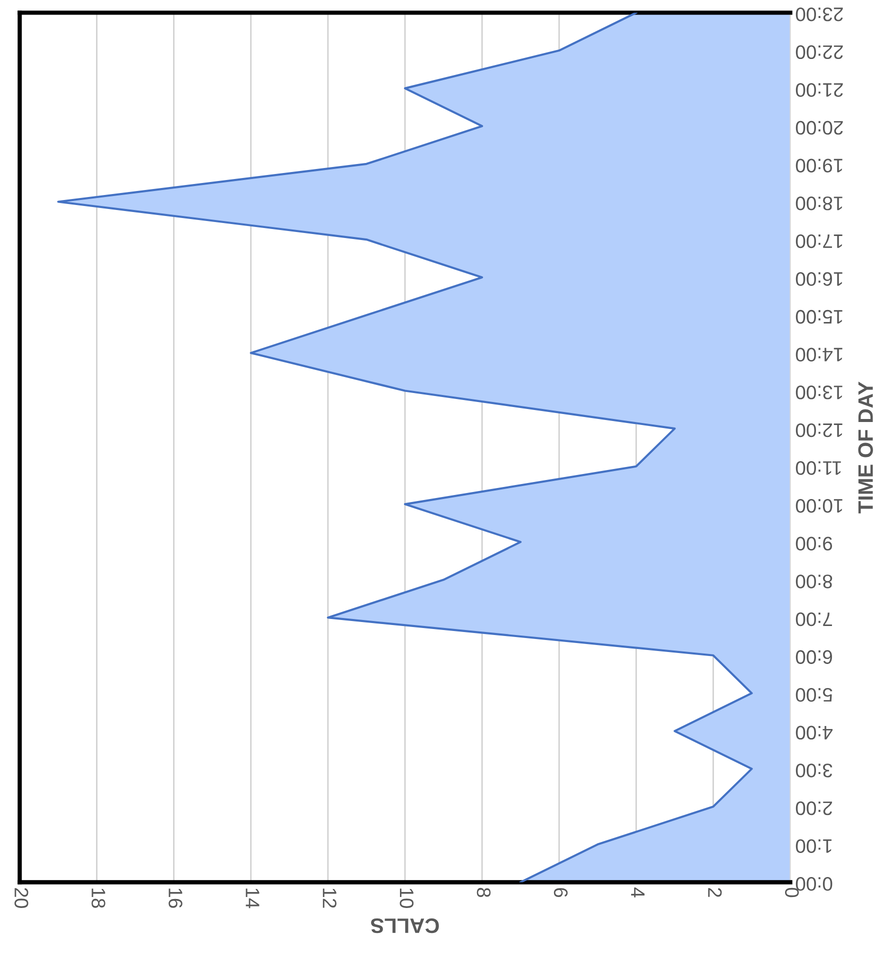  Describe the element at coordinates (814, 733) in the screenshot. I see `y-tick-label: 4:00` at that location.